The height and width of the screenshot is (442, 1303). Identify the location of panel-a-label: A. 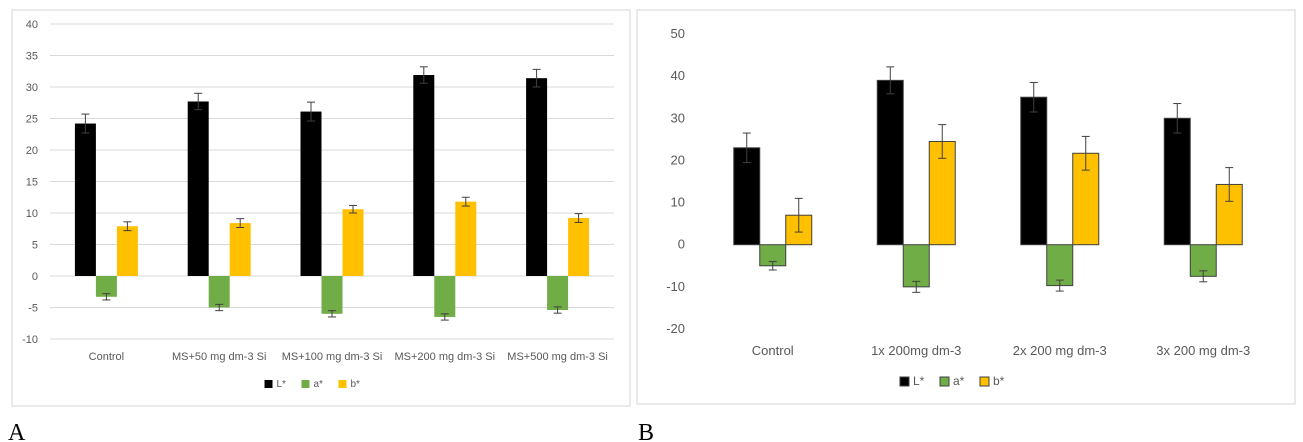
(17, 431).